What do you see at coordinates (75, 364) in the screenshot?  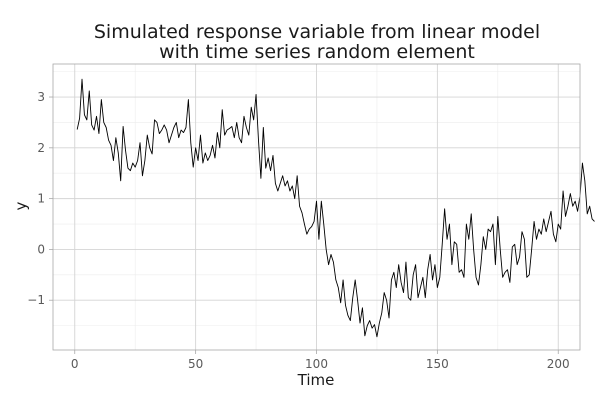 I see `x-tick-label: 0` at bounding box center [75, 364].